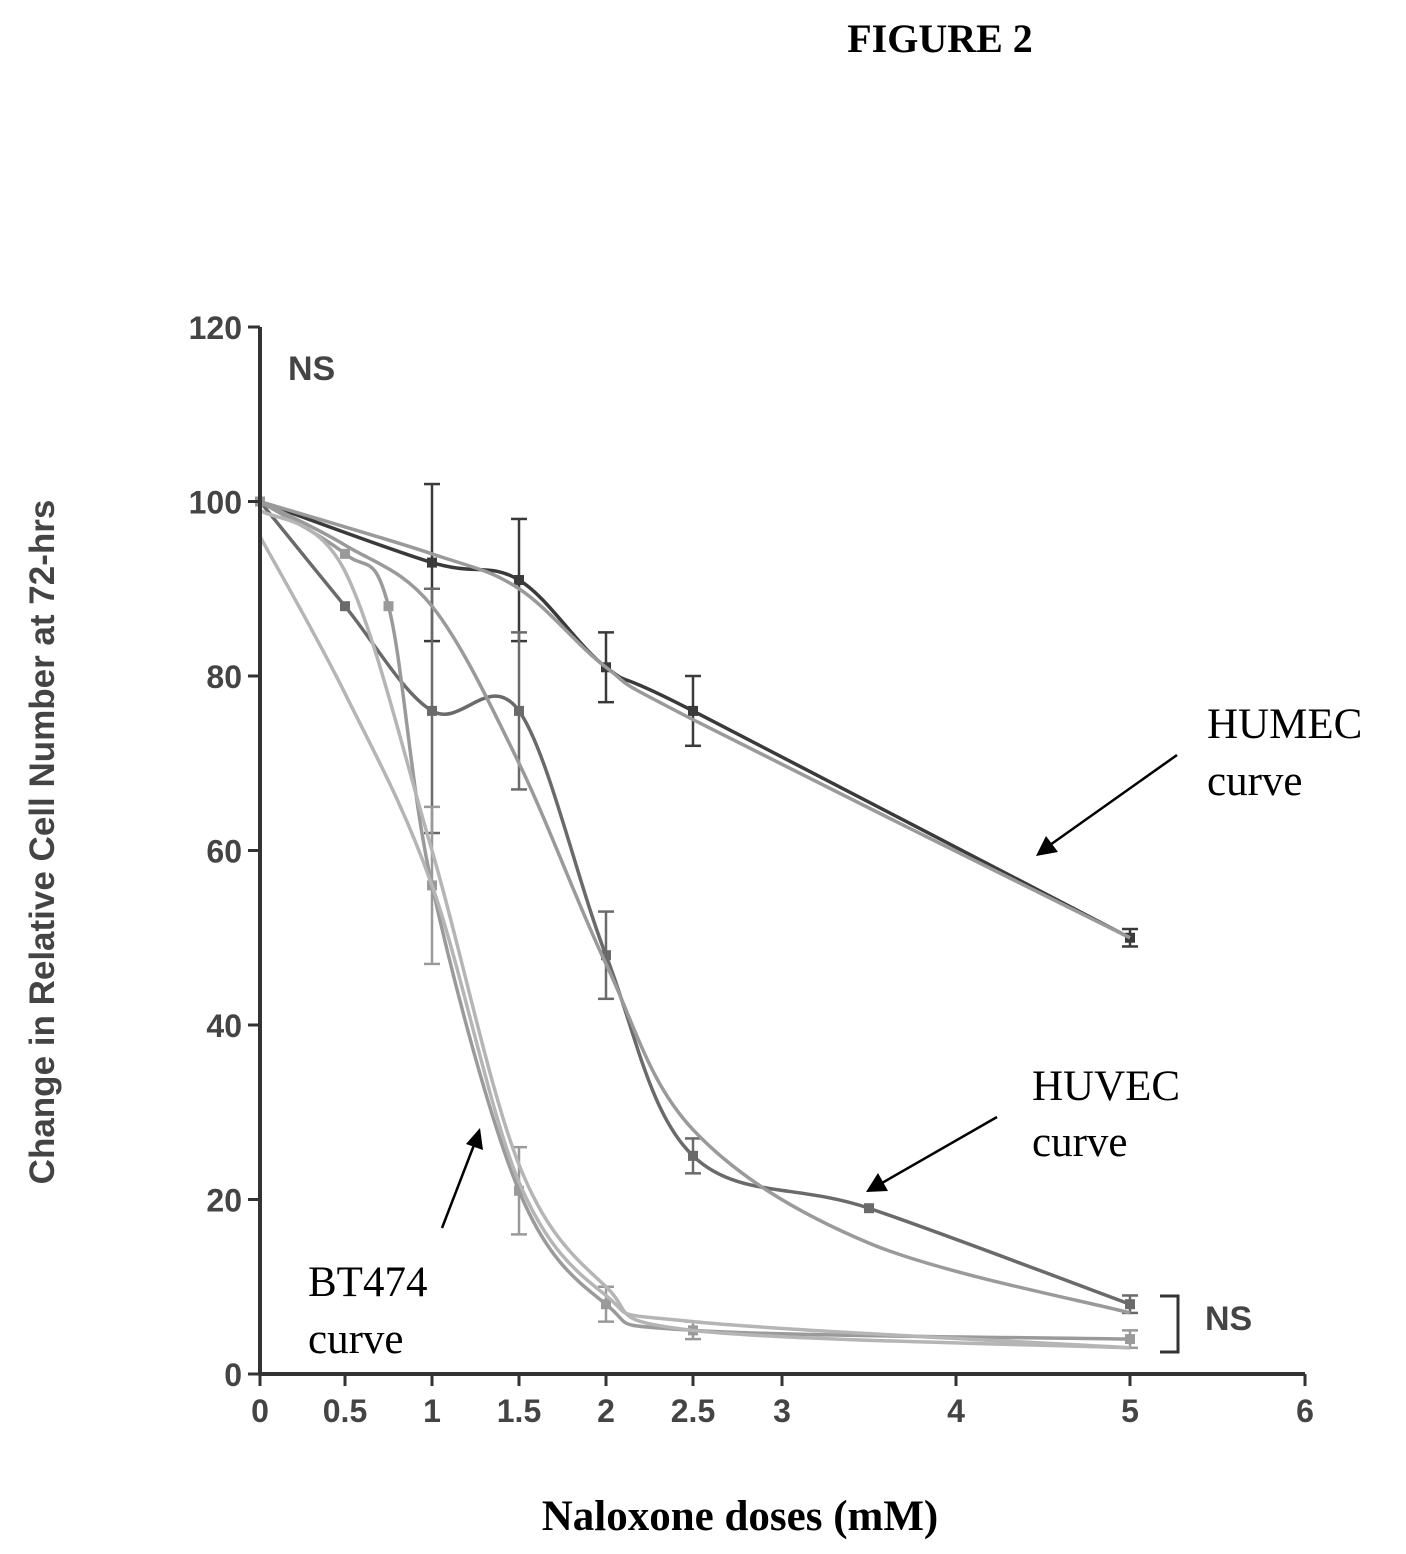  Describe the element at coordinates (740, 1516) in the screenshot. I see `x-axis-label: Naloxone doses (mM)` at that location.